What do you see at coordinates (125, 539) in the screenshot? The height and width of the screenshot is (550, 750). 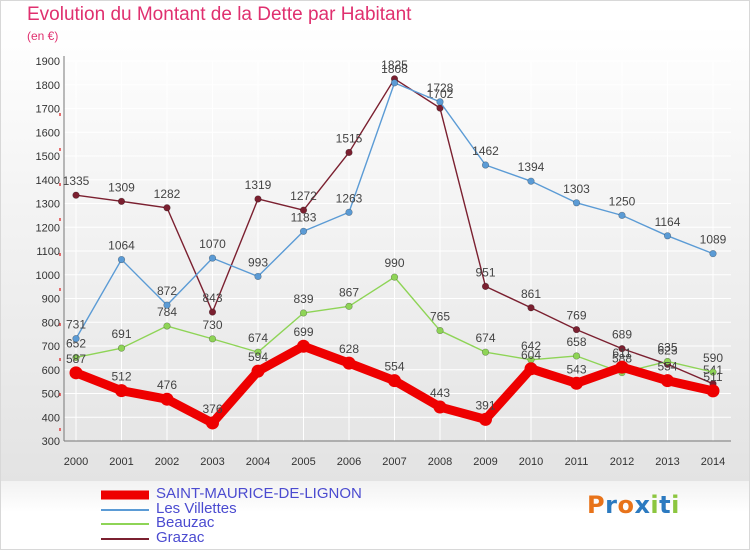 I see `legend-swatch-grazac` at bounding box center [125, 539].